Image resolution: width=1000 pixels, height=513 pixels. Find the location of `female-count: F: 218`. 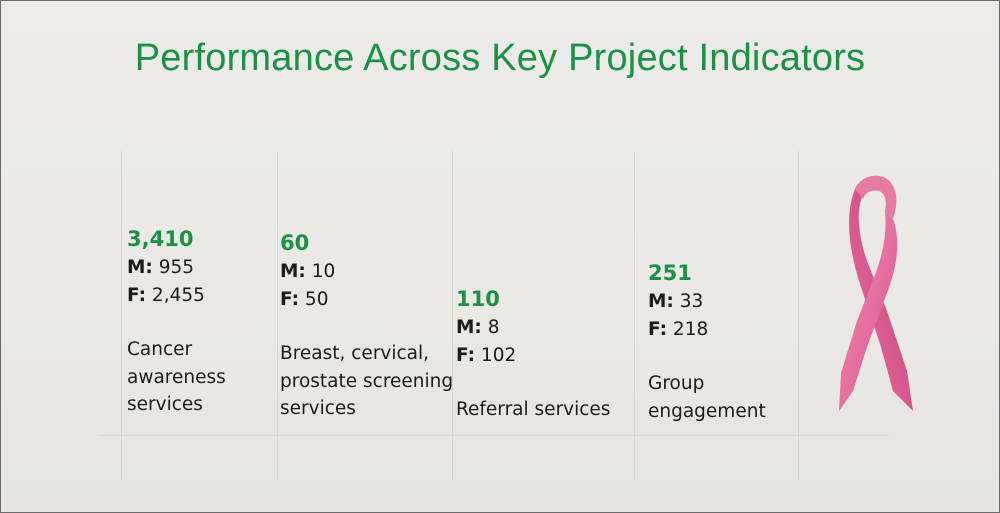

female-count: F: 218 is located at coordinates (678, 329).